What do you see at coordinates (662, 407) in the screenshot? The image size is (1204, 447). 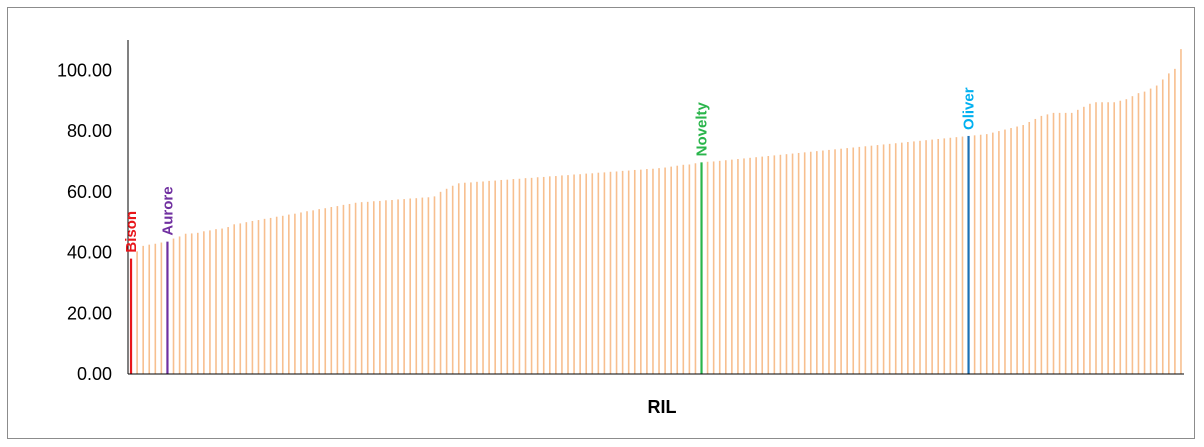 I see `x-axis-label: RIL` at bounding box center [662, 407].